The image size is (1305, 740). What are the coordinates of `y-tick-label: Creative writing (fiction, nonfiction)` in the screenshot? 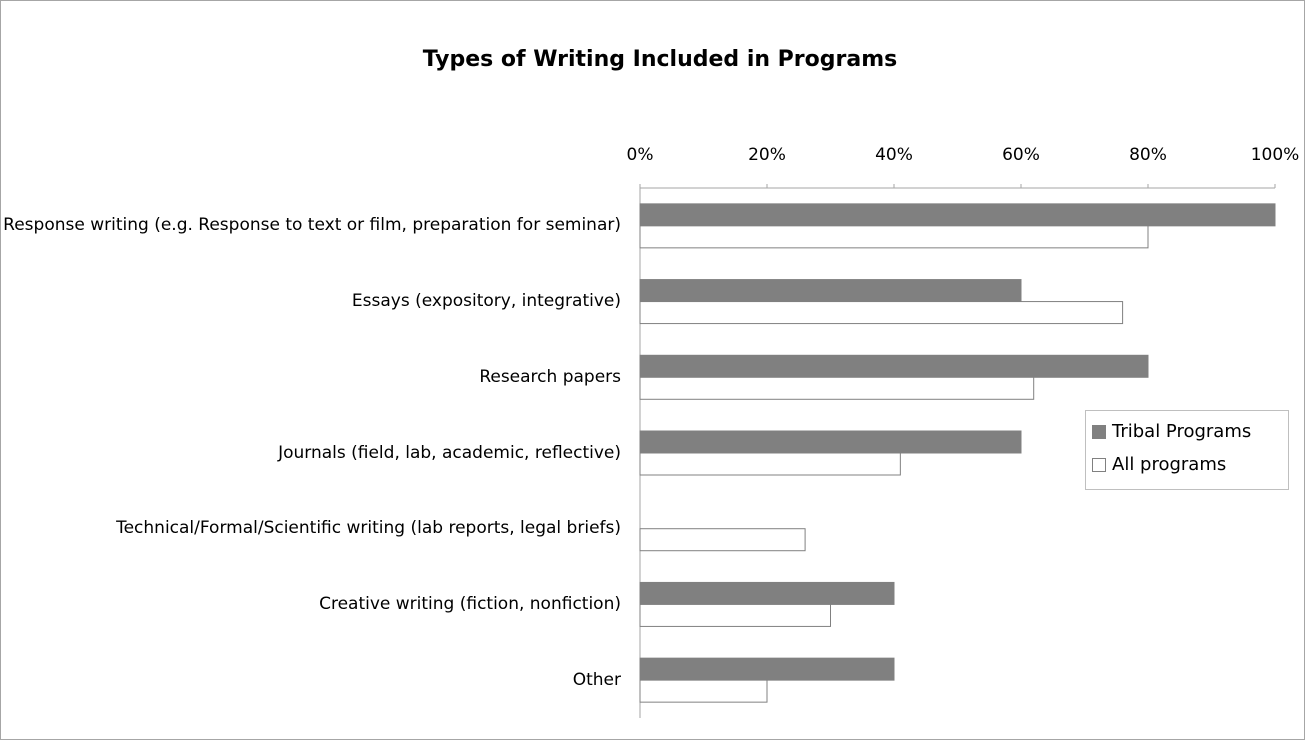 It's located at (470, 603).